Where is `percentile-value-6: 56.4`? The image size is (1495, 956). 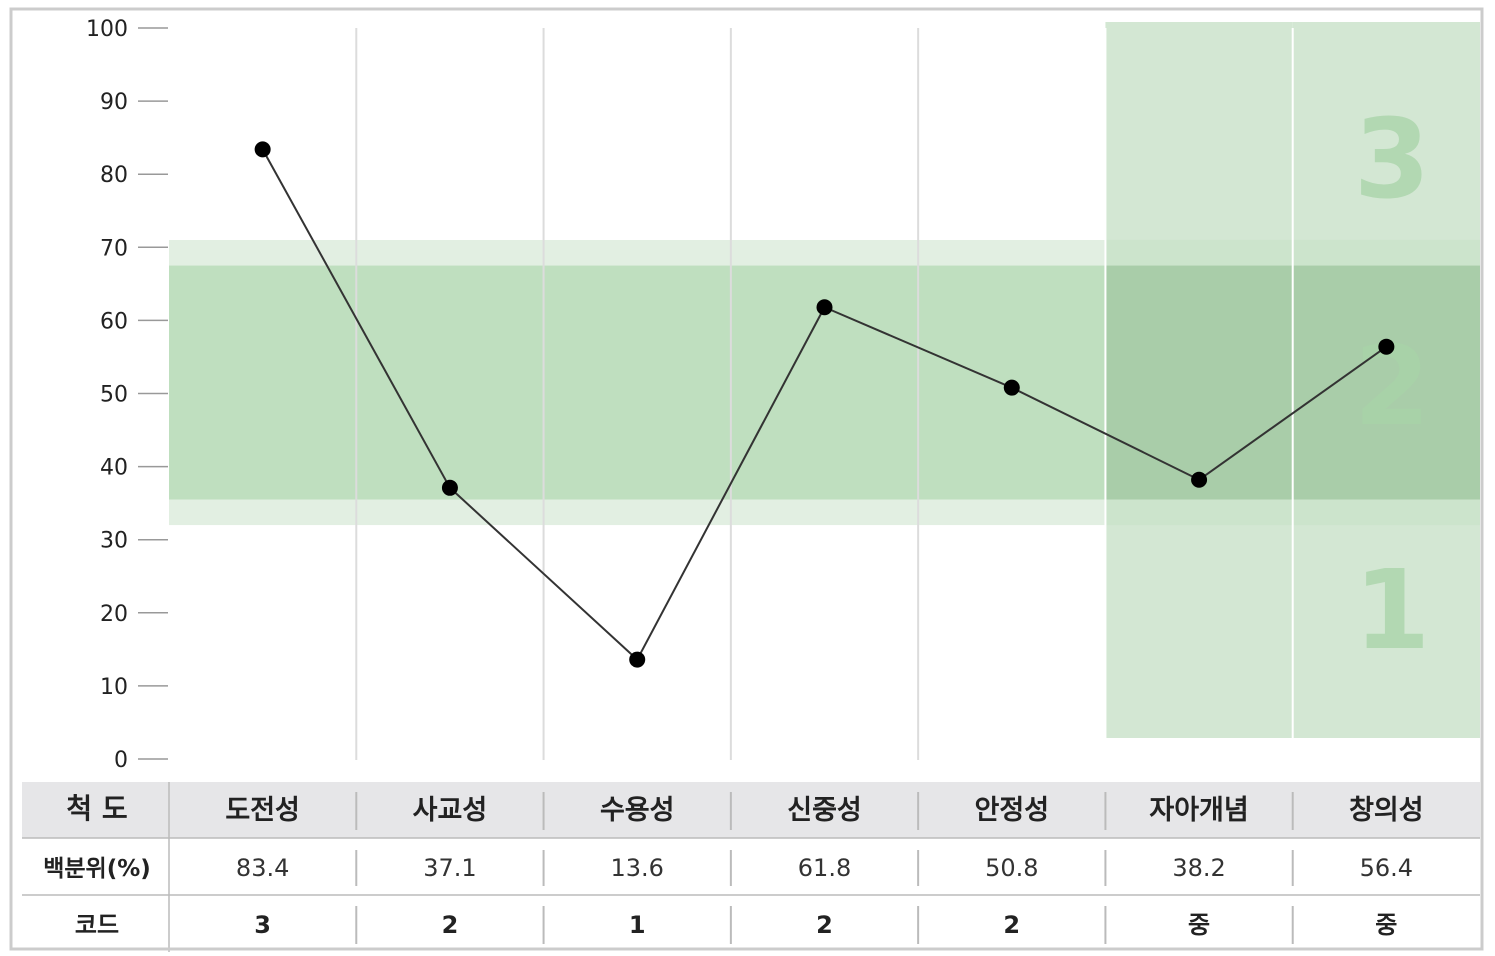 percentile-value-6: 56.4 is located at coordinates (1386, 868).